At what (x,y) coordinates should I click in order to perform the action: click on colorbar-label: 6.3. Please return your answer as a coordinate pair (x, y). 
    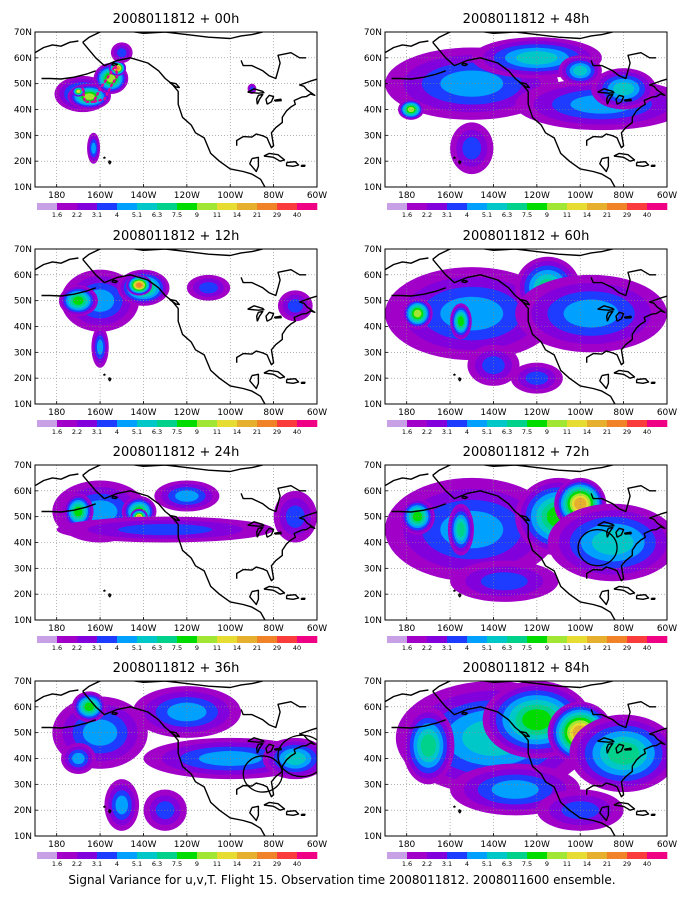
    Looking at the image, I should click on (157, 432).